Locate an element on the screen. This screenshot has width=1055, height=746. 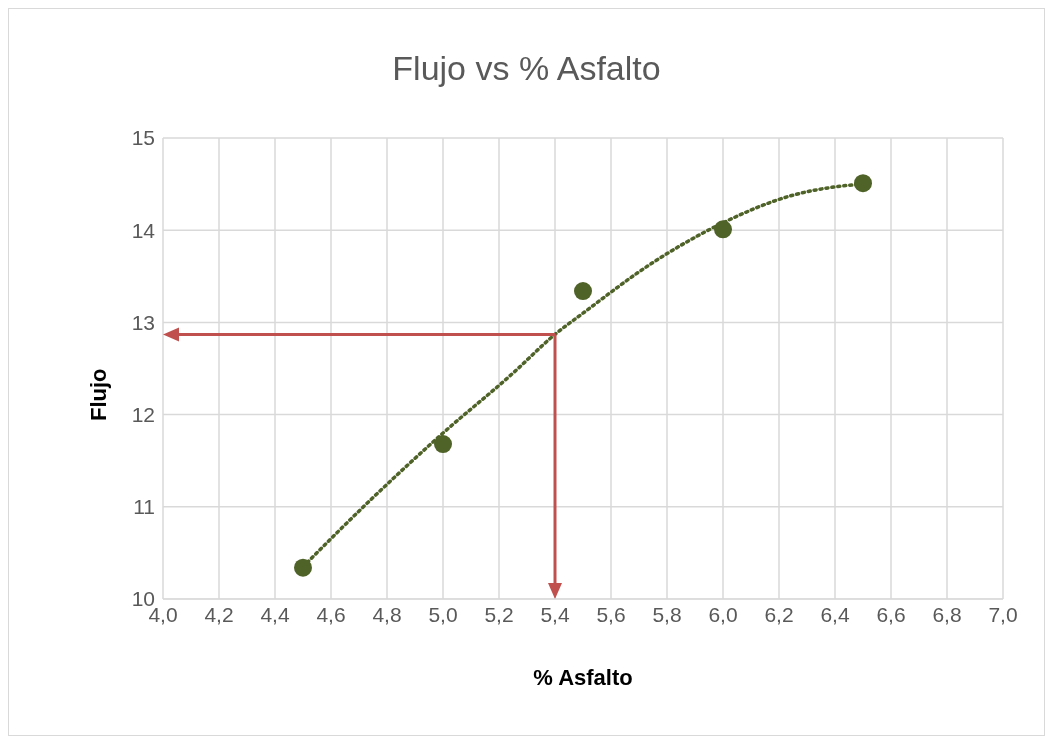
x-tick-label: 4,6 is located at coordinates (331, 614).